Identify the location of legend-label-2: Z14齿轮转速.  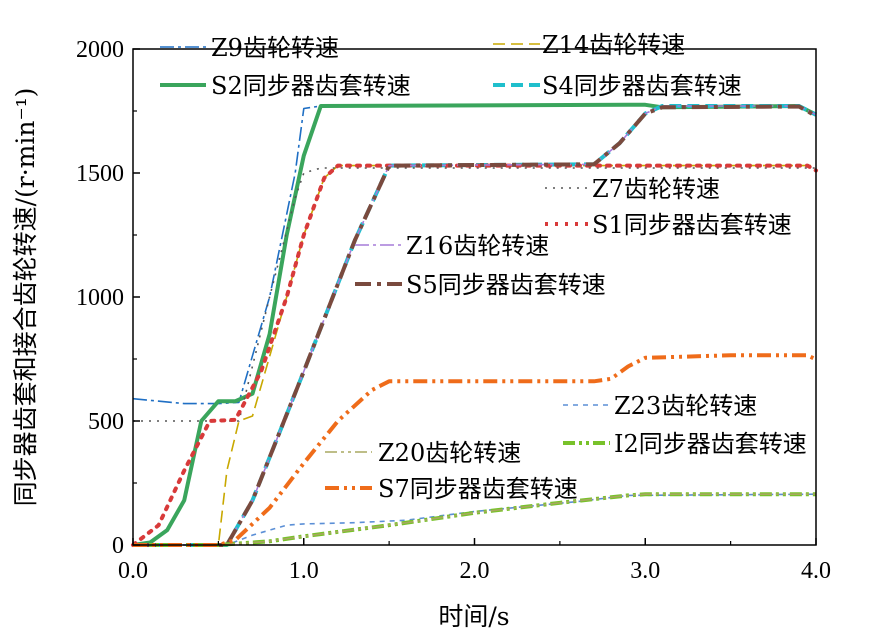
(613, 45).